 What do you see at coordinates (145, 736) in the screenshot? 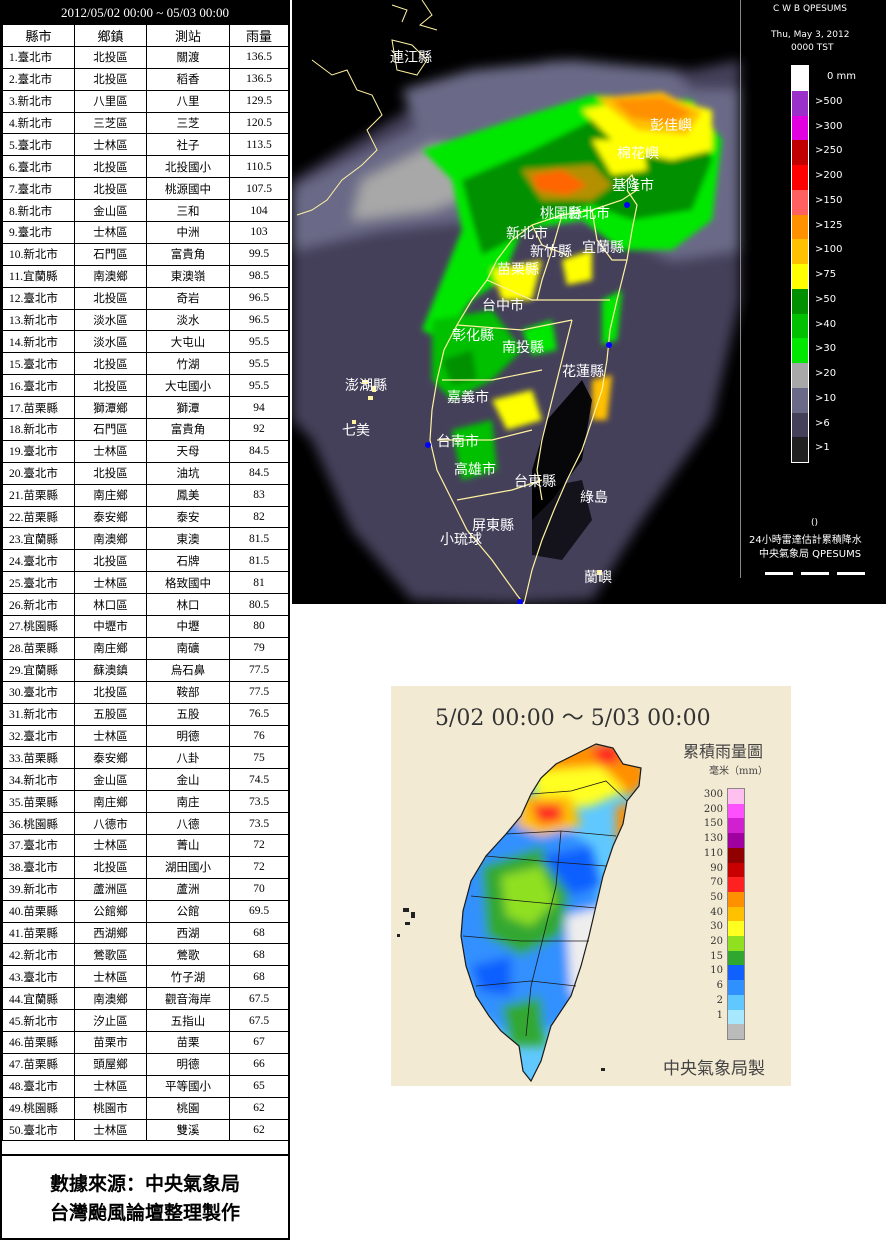
I see `table-row: 32.臺北市 士林區 明德 76` at bounding box center [145, 736].